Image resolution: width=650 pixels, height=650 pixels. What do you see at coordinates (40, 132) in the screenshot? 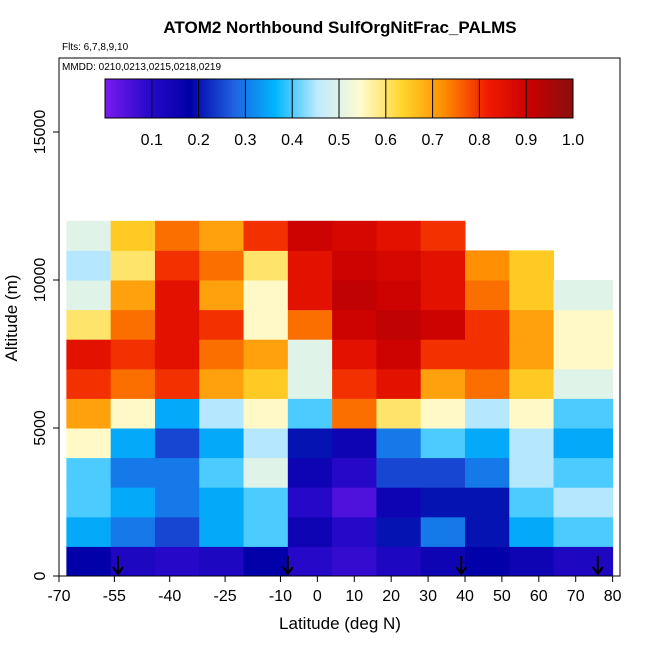
I see `y-tick-label: 15000` at bounding box center [40, 132].